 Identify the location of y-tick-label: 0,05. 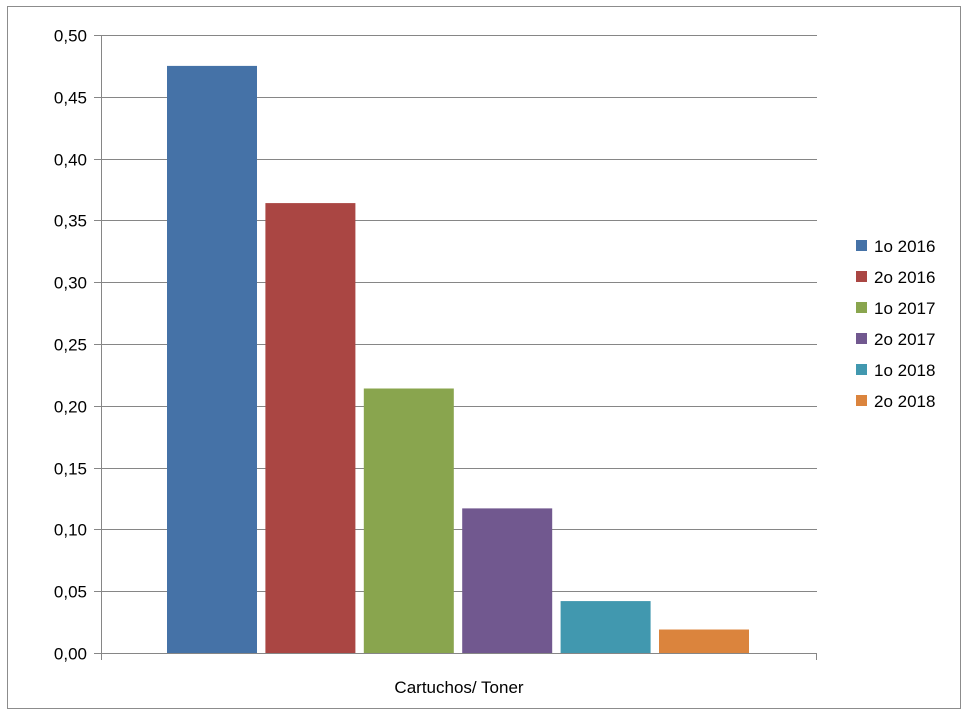
(70, 592).